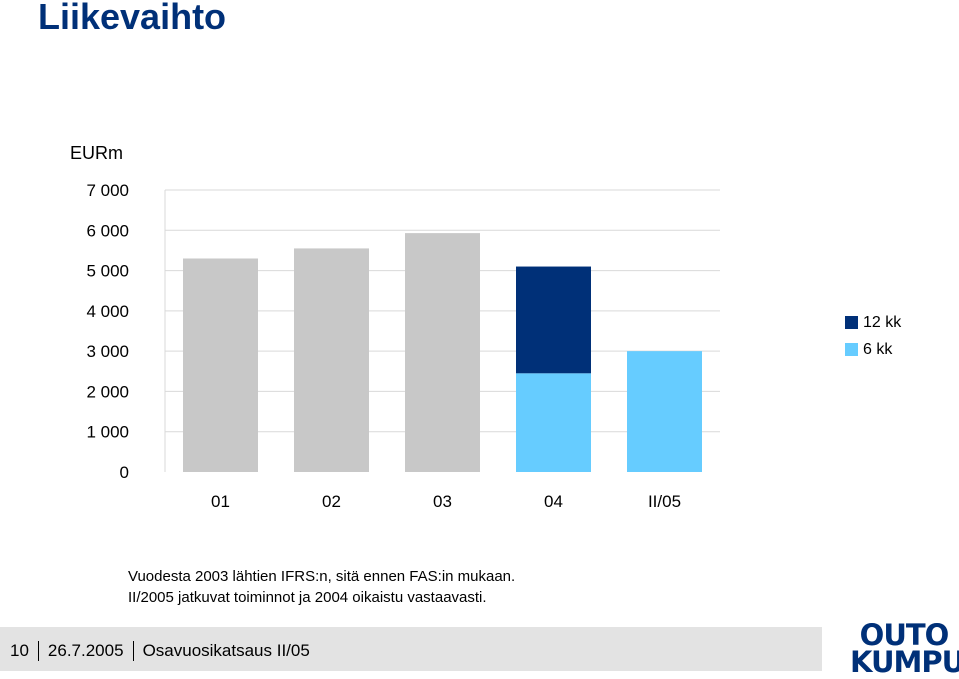 The width and height of the screenshot is (959, 679). Describe the element at coordinates (85, 650) in the screenshot. I see `footer-date: 26.7.2005` at that location.